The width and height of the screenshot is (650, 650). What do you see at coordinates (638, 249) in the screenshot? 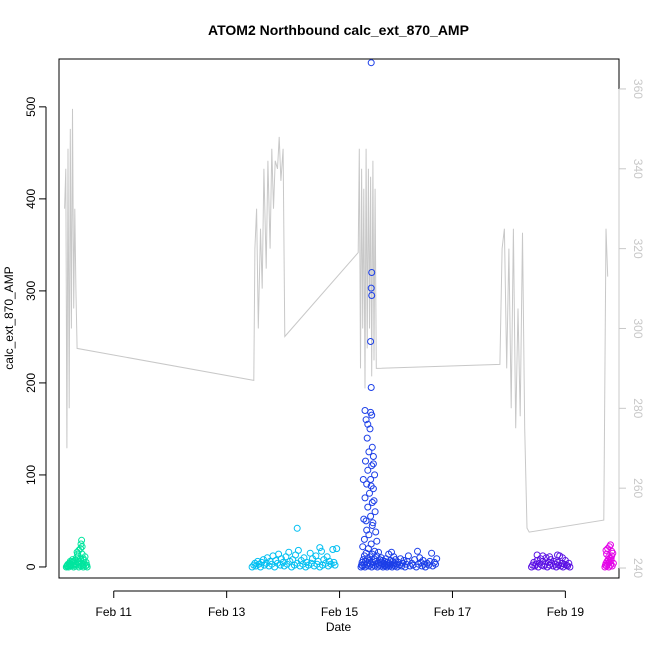
I see `y2-tick-label: 320` at bounding box center [638, 249].